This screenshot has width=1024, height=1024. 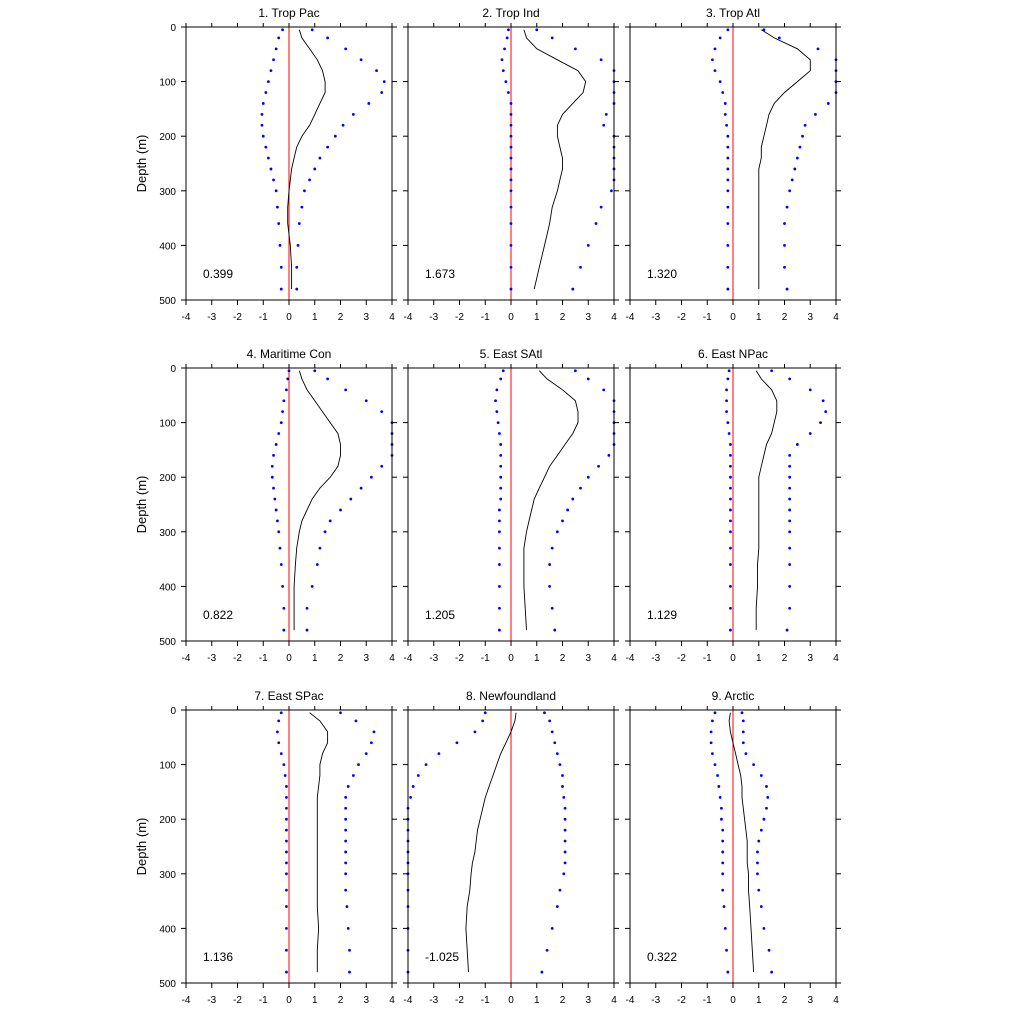 I want to click on panel-annotation-value: 1.129, so click(x=662, y=615).